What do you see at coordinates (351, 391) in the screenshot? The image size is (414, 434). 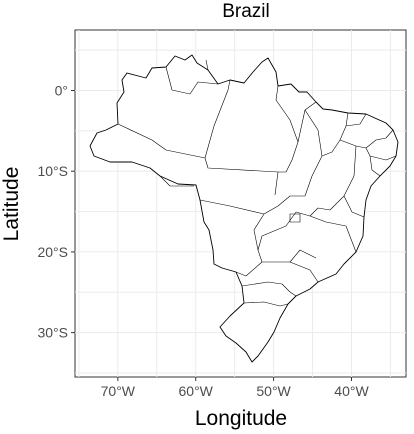 I see `x-tick-label: 40°W` at bounding box center [351, 391].